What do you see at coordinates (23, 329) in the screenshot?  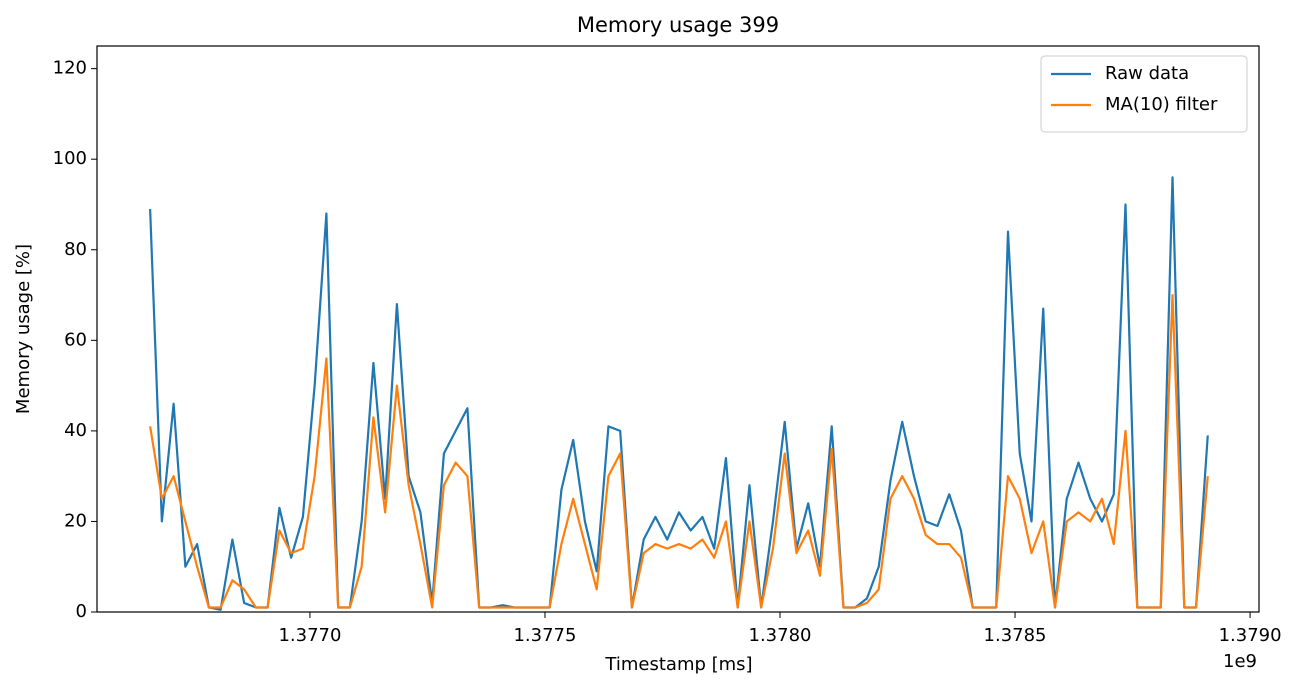 I see `y-axis-label: Memory usage [%]` at bounding box center [23, 329].